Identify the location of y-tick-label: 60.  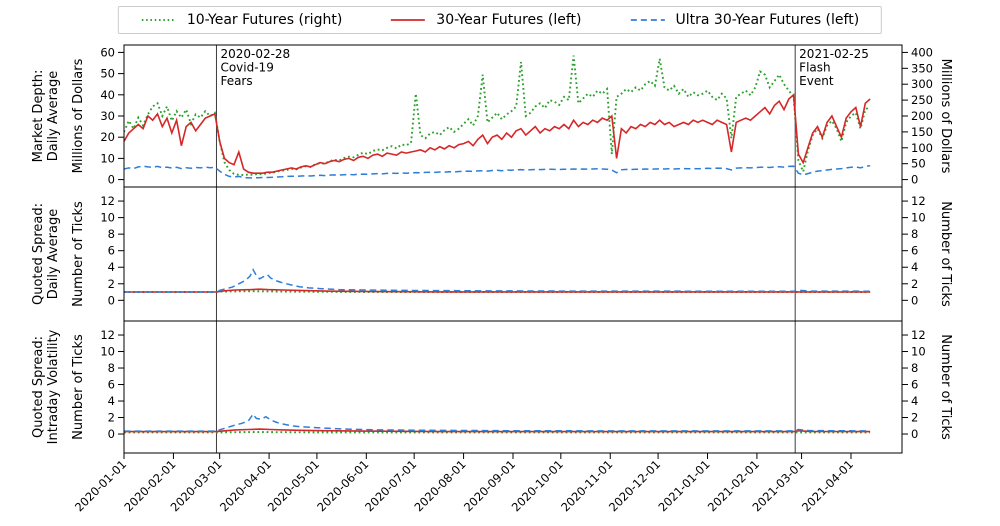
(107, 52).